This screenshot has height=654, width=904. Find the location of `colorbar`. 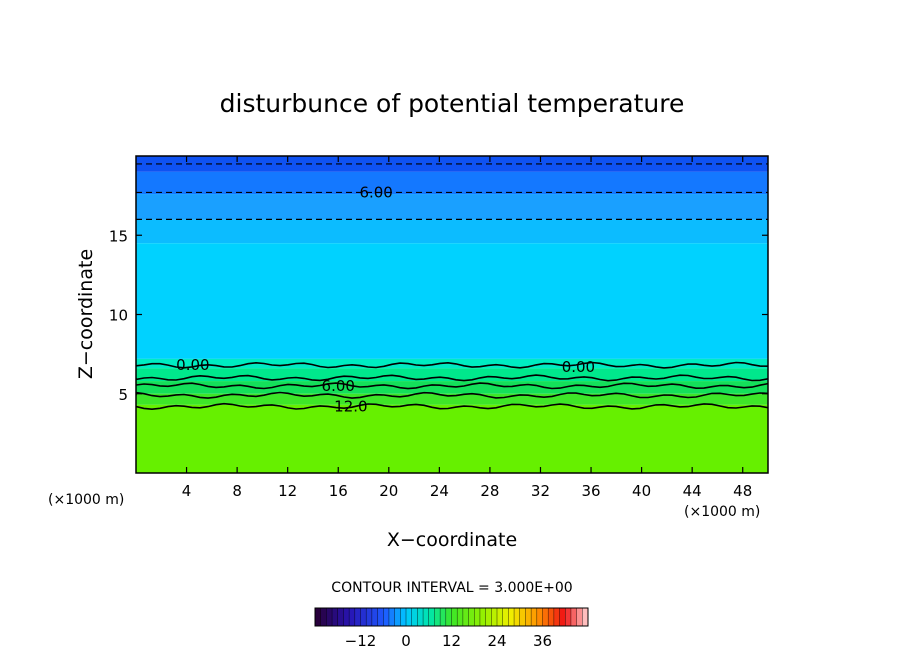

colorbar is located at coordinates (451, 617).